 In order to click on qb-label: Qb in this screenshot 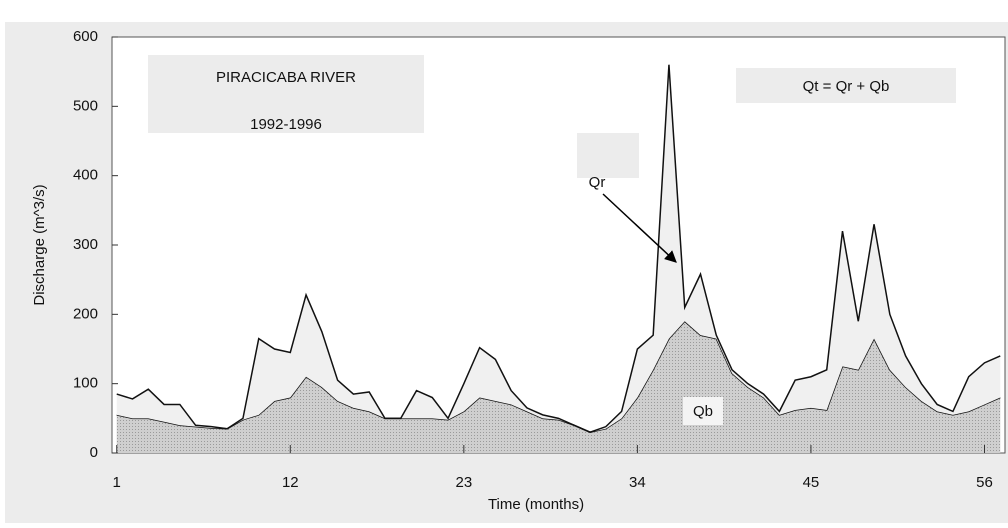, I will do `click(703, 411)`.